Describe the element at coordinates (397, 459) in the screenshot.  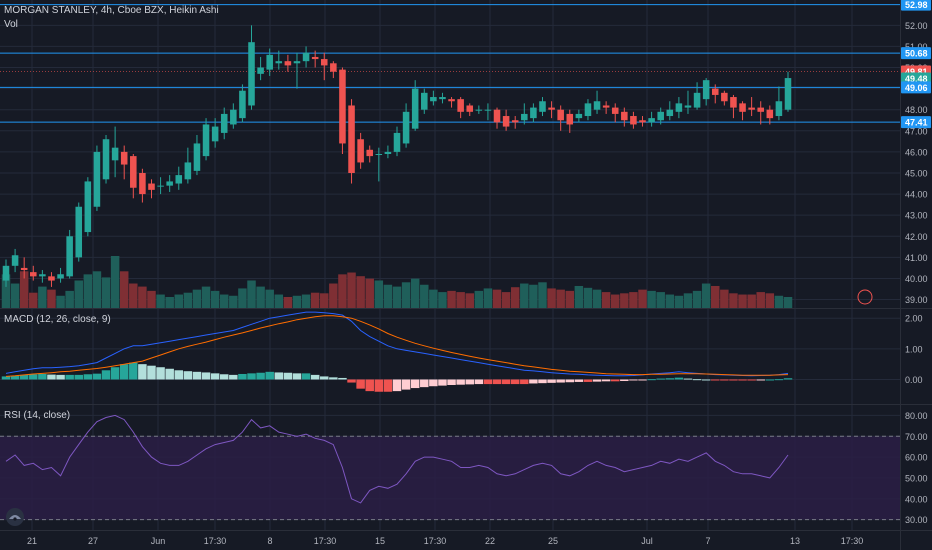
I see `rsi-layer` at that location.